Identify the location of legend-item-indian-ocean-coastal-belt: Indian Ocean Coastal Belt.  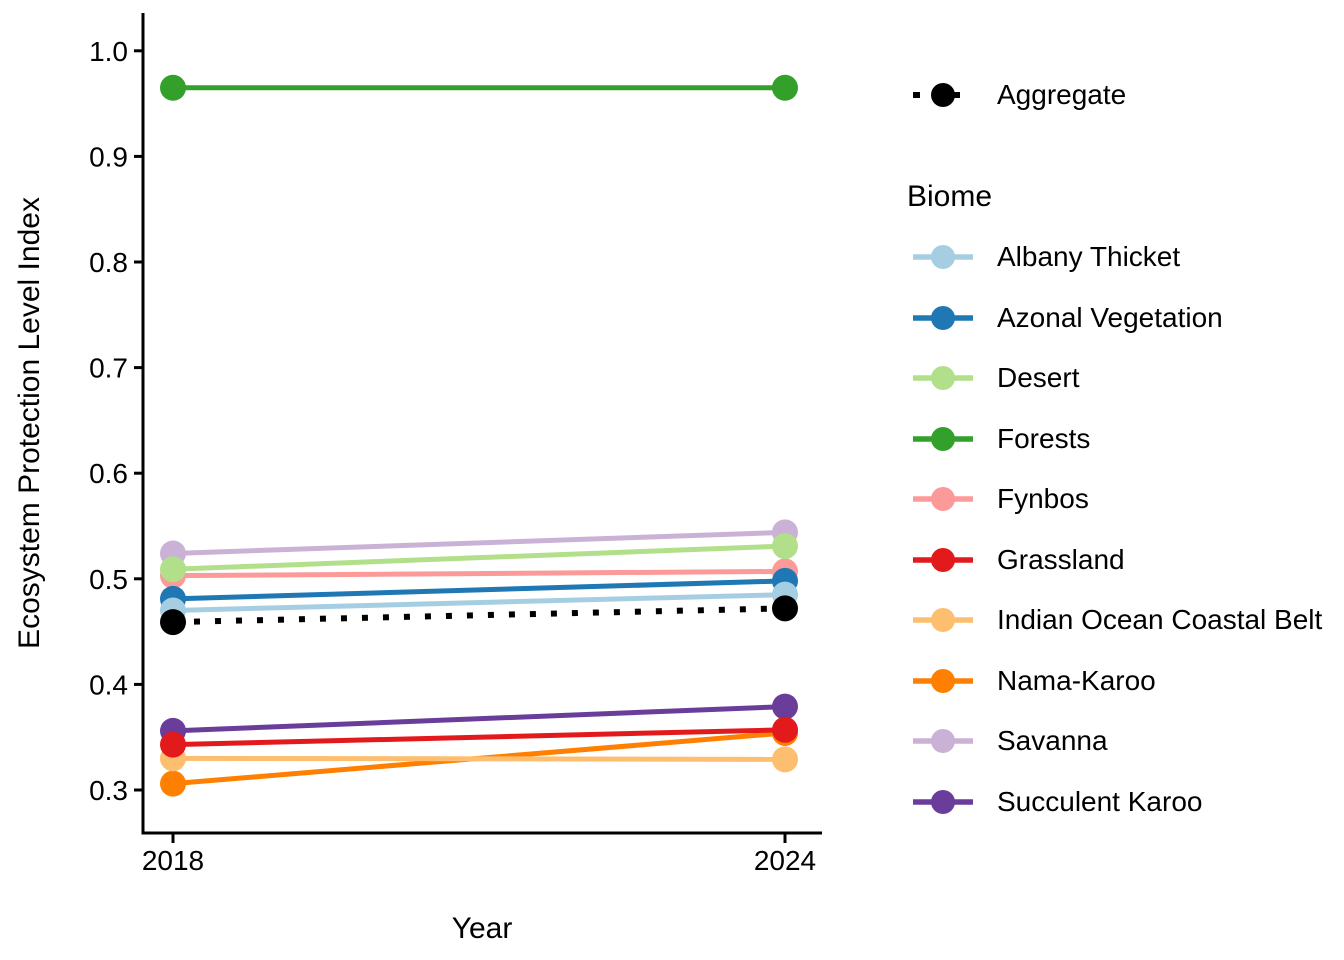
(1115, 620).